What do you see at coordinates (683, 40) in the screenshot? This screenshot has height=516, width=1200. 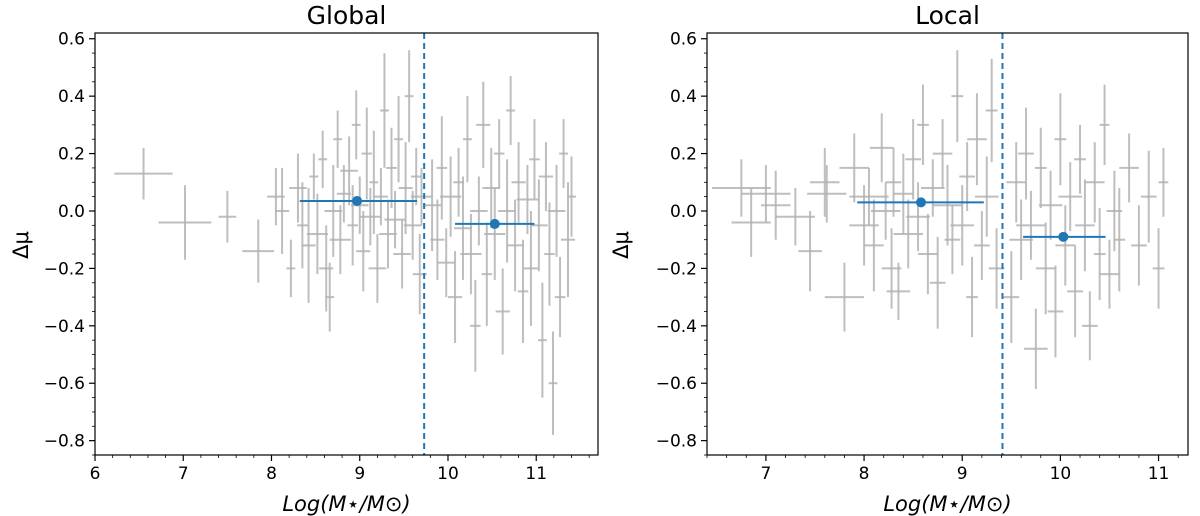 I see `y-tick-label: 0.6` at bounding box center [683, 40].